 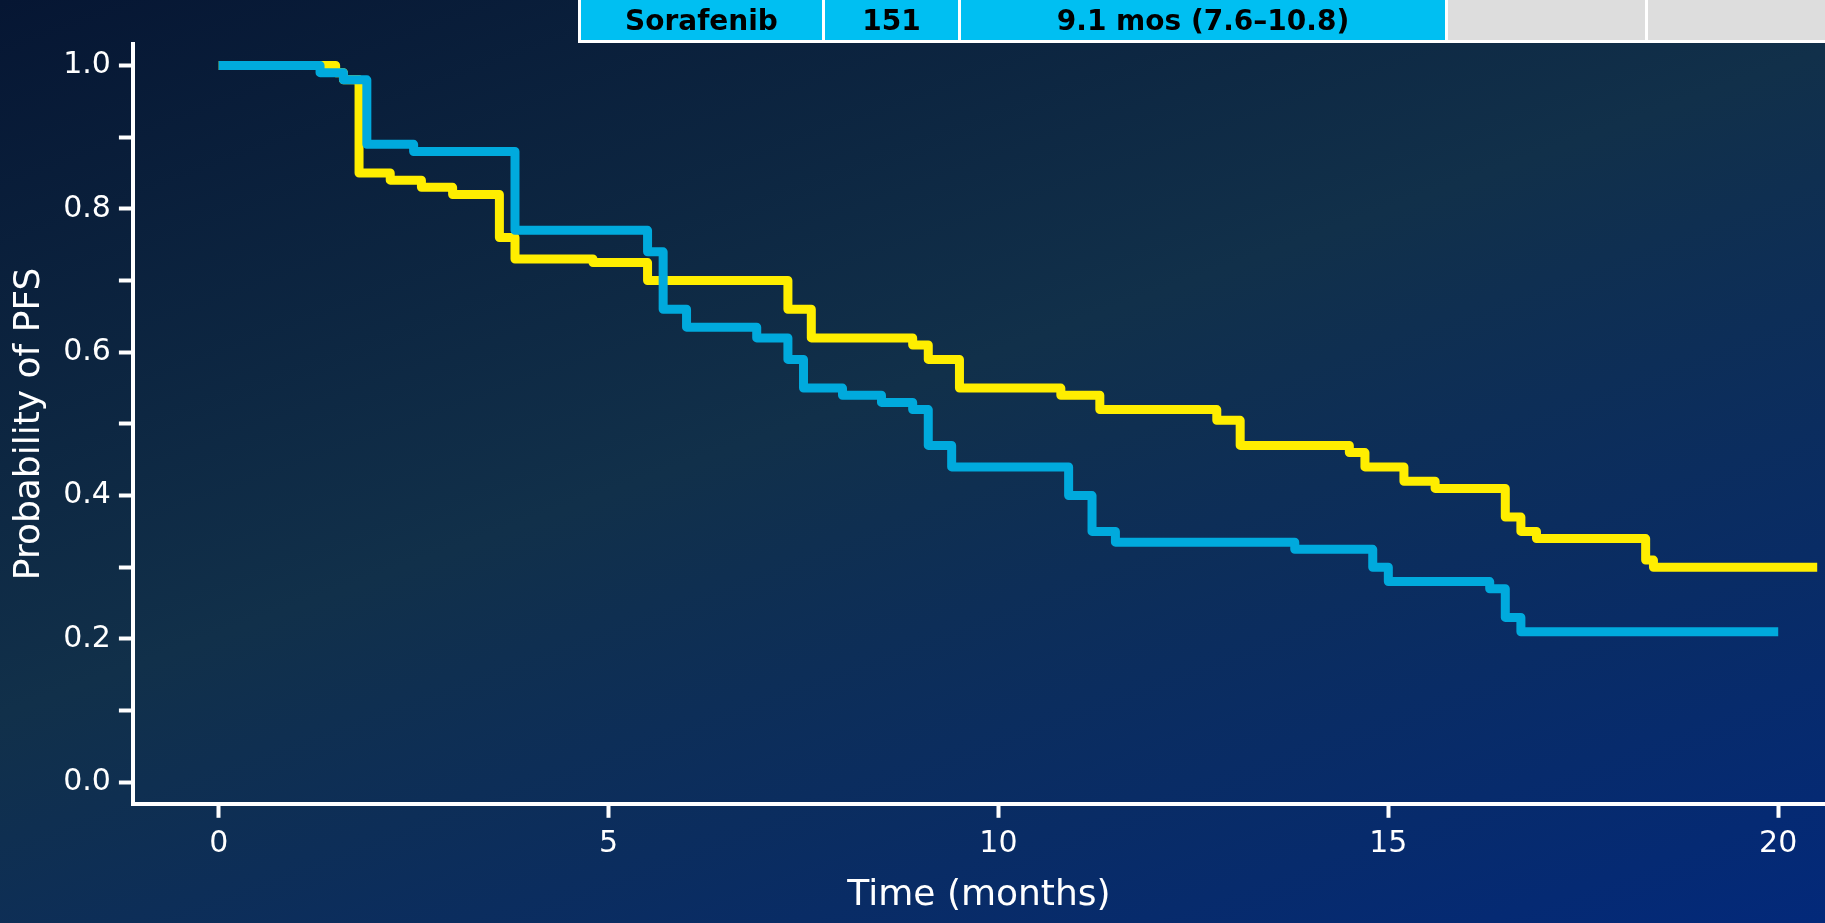 What do you see at coordinates (998, 841) in the screenshot?
I see `x-tick-label: 10` at bounding box center [998, 841].